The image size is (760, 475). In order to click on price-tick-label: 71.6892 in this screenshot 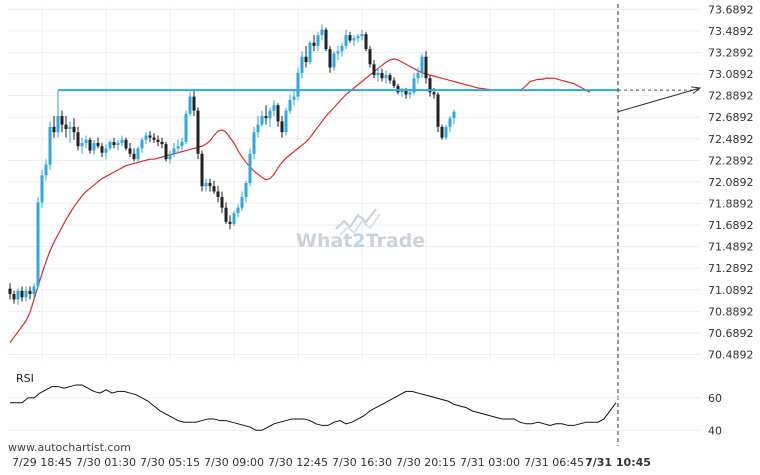, I will do `click(731, 225)`.